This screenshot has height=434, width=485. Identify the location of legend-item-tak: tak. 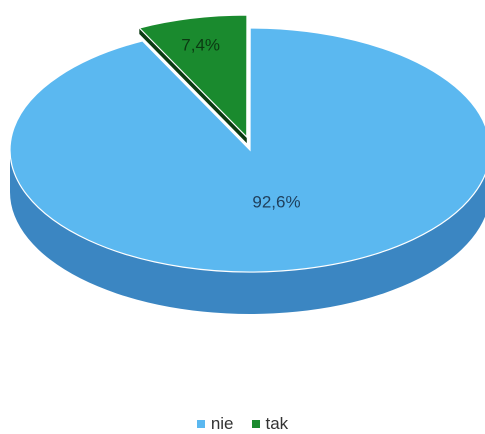
(270, 424).